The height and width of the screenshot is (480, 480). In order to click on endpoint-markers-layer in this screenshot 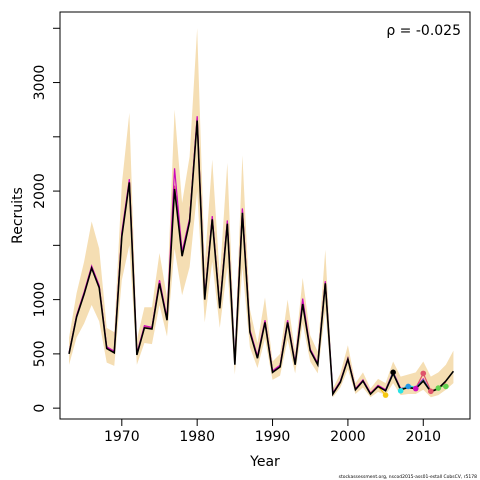, I will do `click(415, 383)`.